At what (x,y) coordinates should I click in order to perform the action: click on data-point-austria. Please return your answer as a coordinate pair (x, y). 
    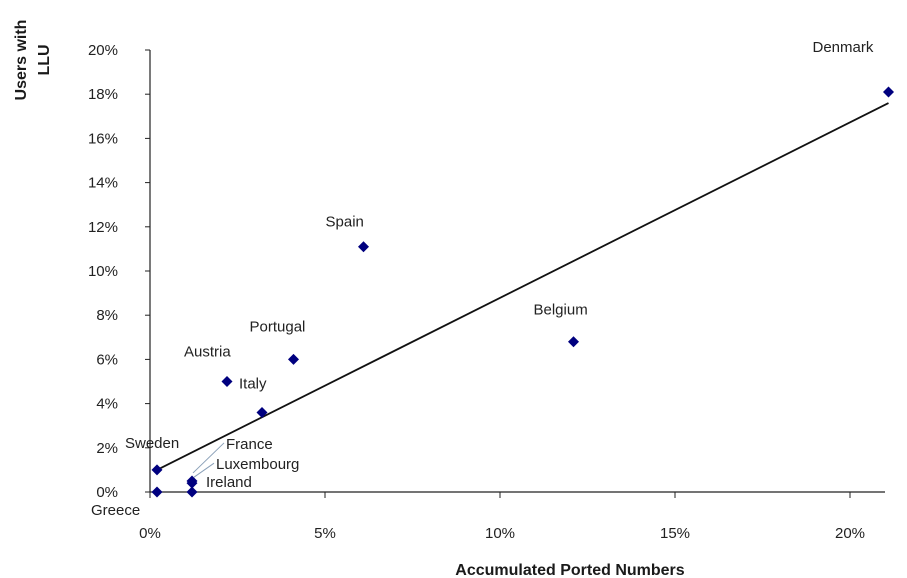
    Looking at the image, I should click on (227, 381).